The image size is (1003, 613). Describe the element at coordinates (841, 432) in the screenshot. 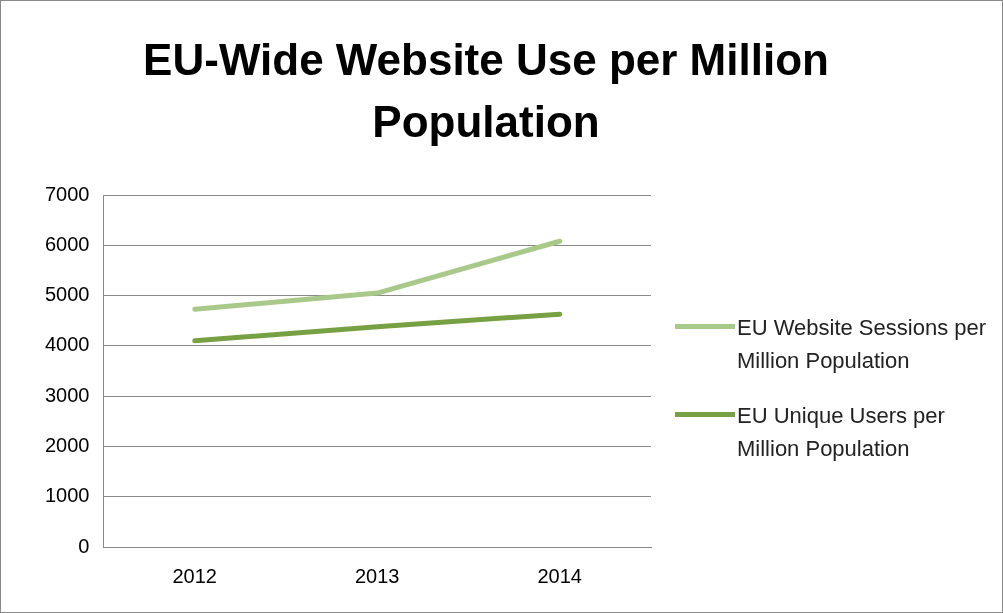

I see `legend-label: EU Unique Users per Million Population` at that location.